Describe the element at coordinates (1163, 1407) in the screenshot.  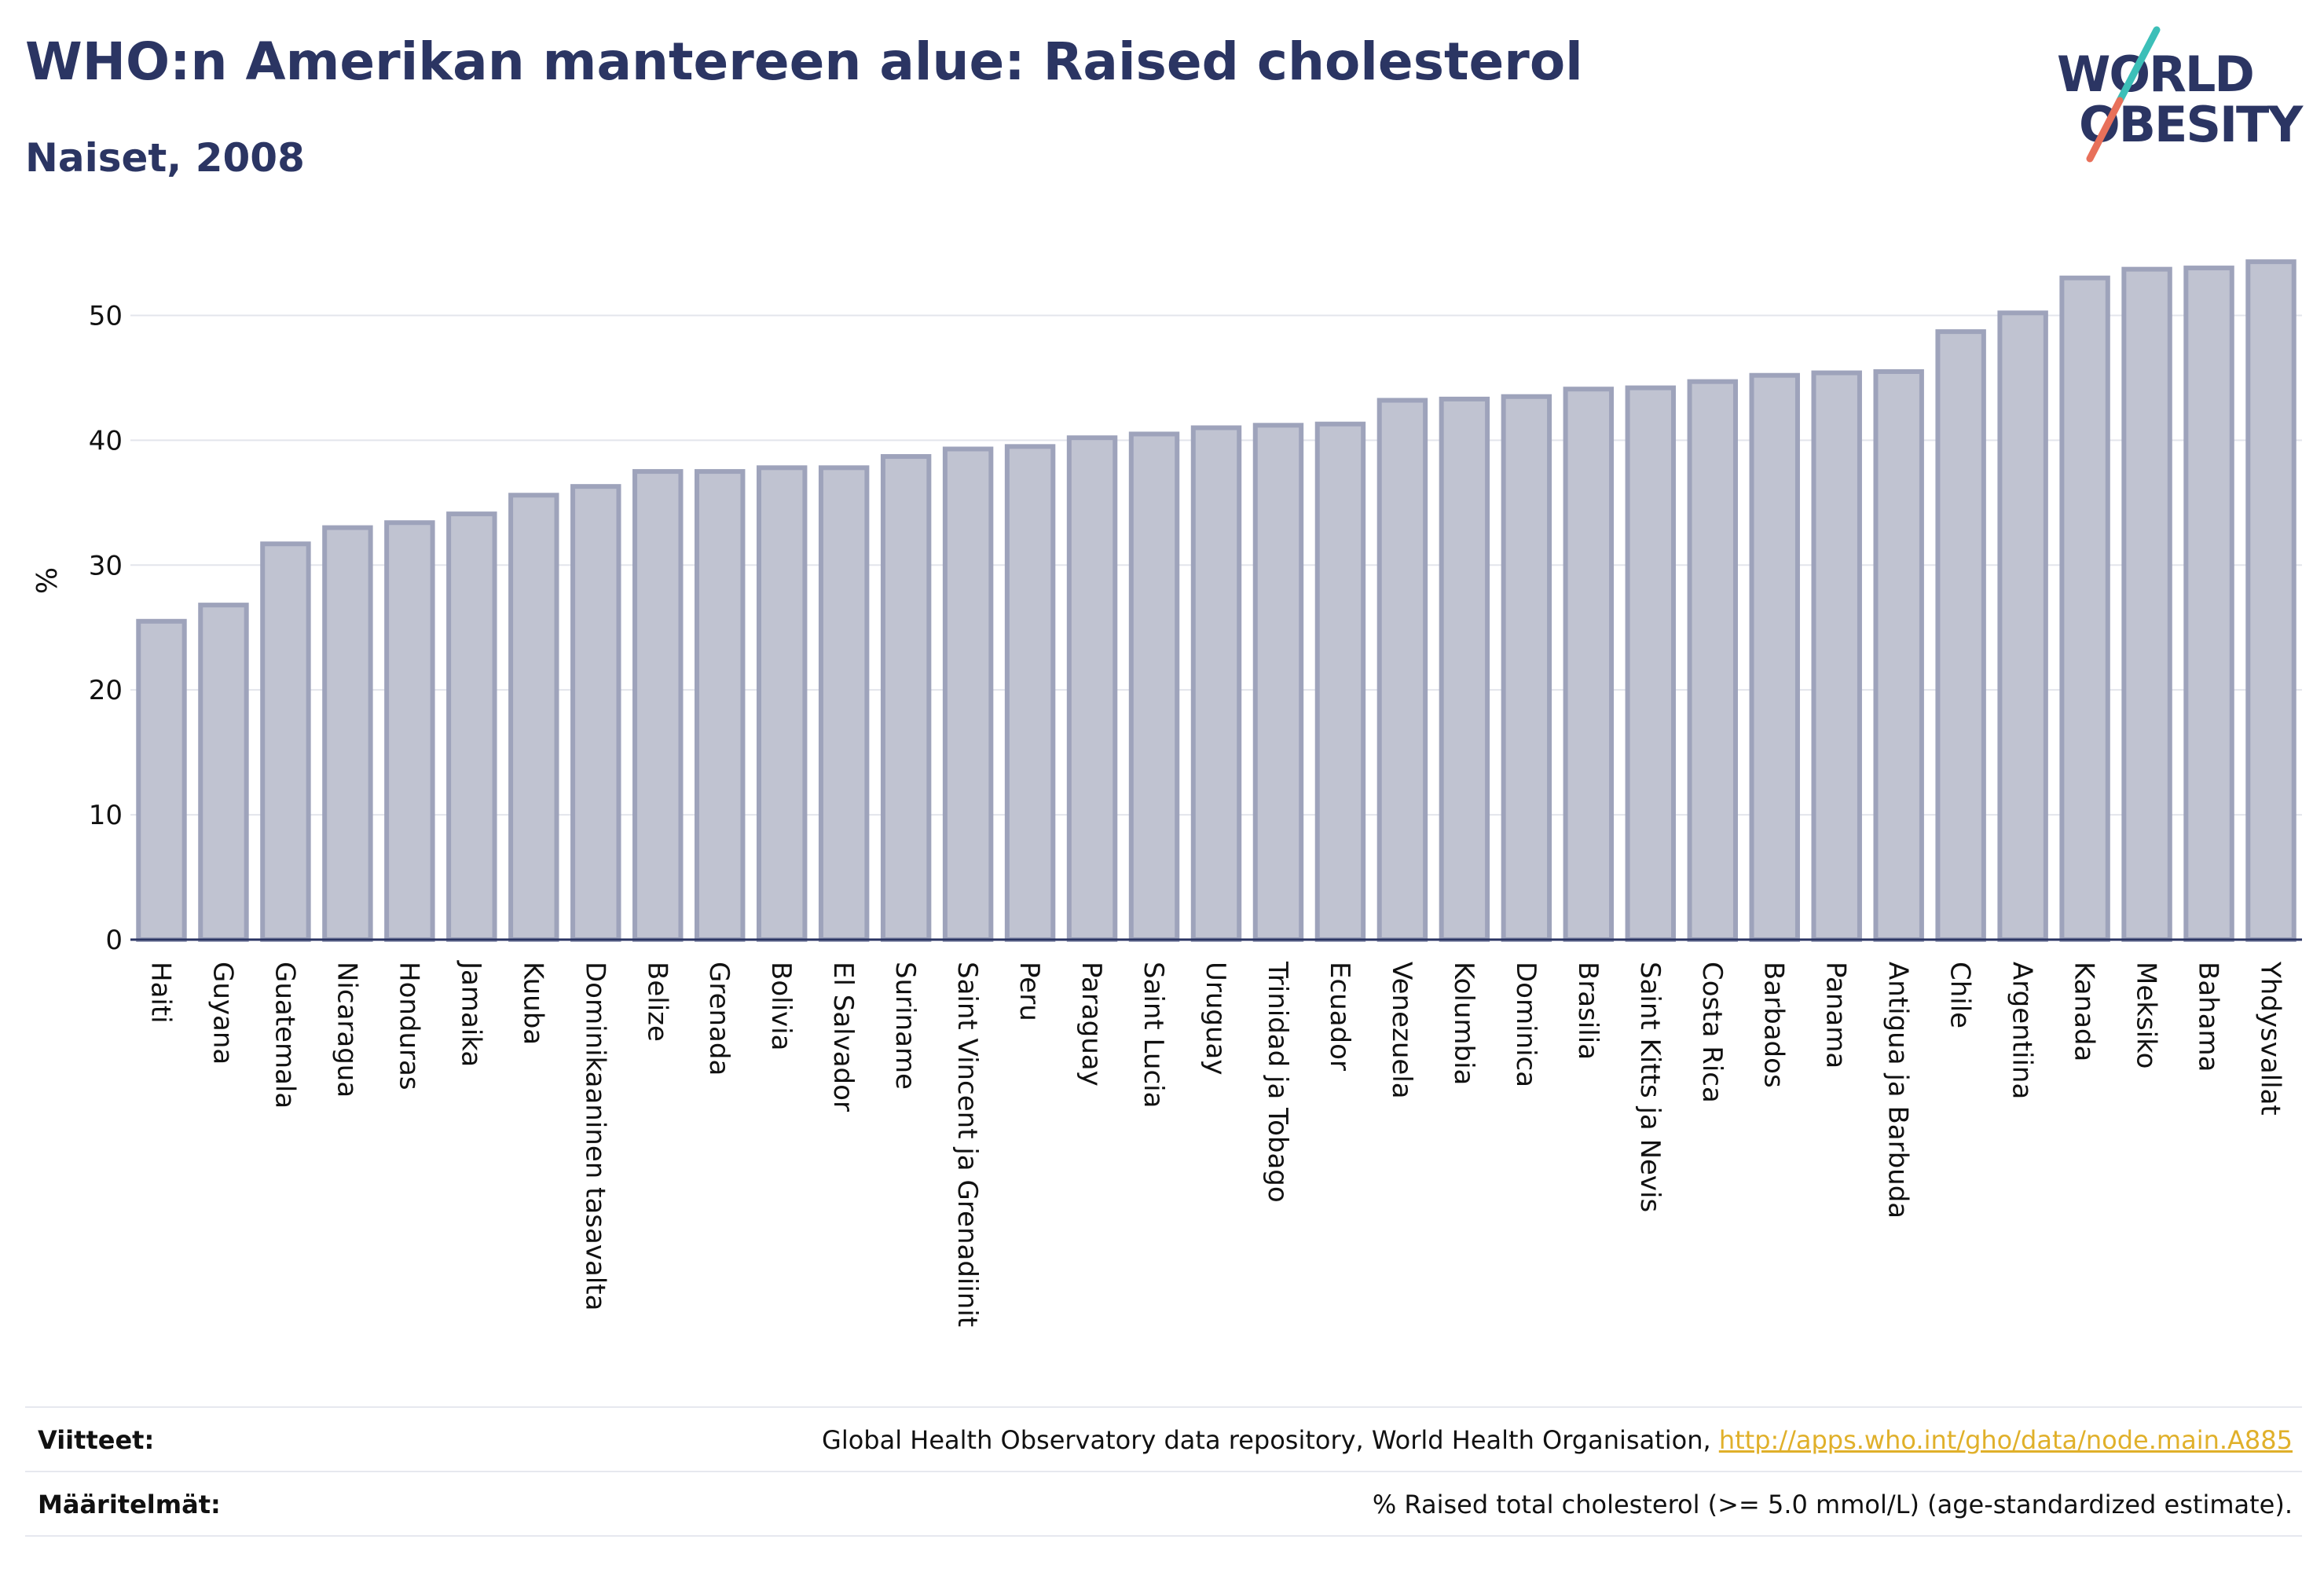
I see `footer-divider-top` at that location.